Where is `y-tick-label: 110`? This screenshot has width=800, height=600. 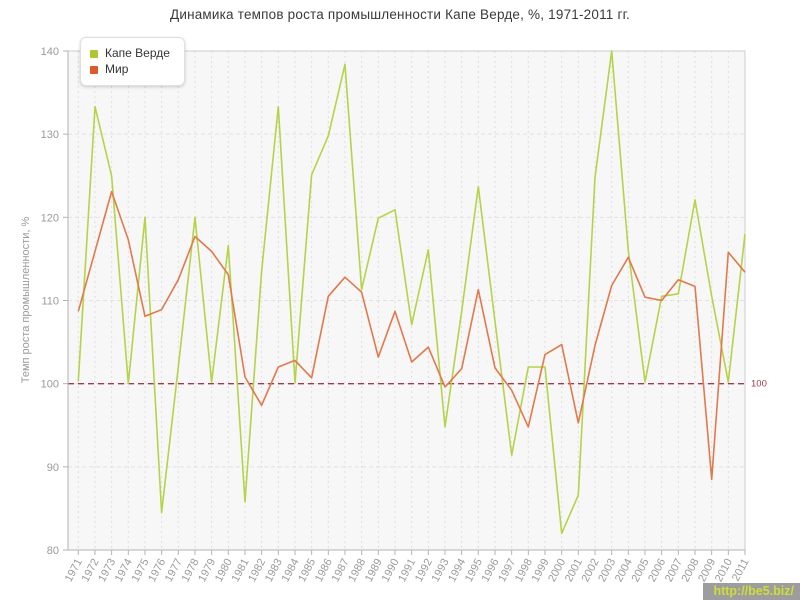
y-tick-label: 110 is located at coordinates (50, 302).